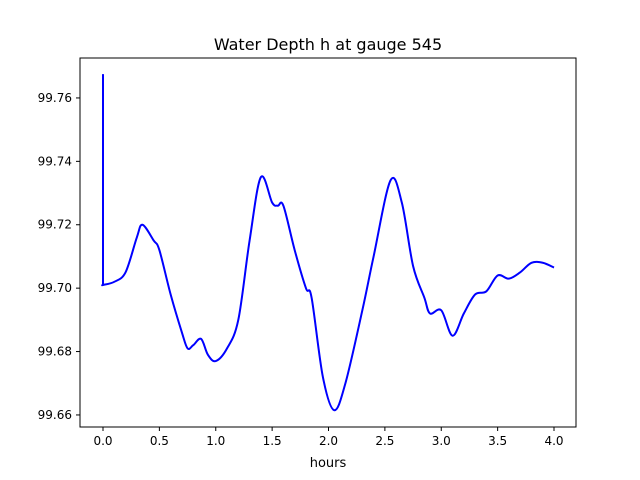  Describe the element at coordinates (55, 98) in the screenshot. I see `y-tick-label: 99.76` at that location.